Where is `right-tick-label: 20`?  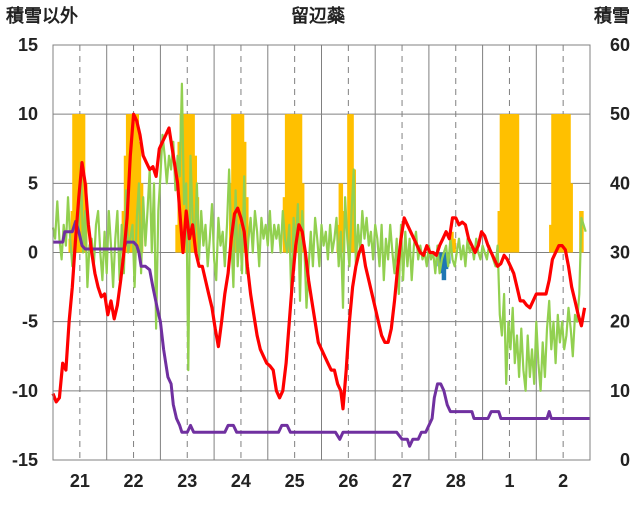
right-tick-label: 20 is located at coordinates (620, 322).